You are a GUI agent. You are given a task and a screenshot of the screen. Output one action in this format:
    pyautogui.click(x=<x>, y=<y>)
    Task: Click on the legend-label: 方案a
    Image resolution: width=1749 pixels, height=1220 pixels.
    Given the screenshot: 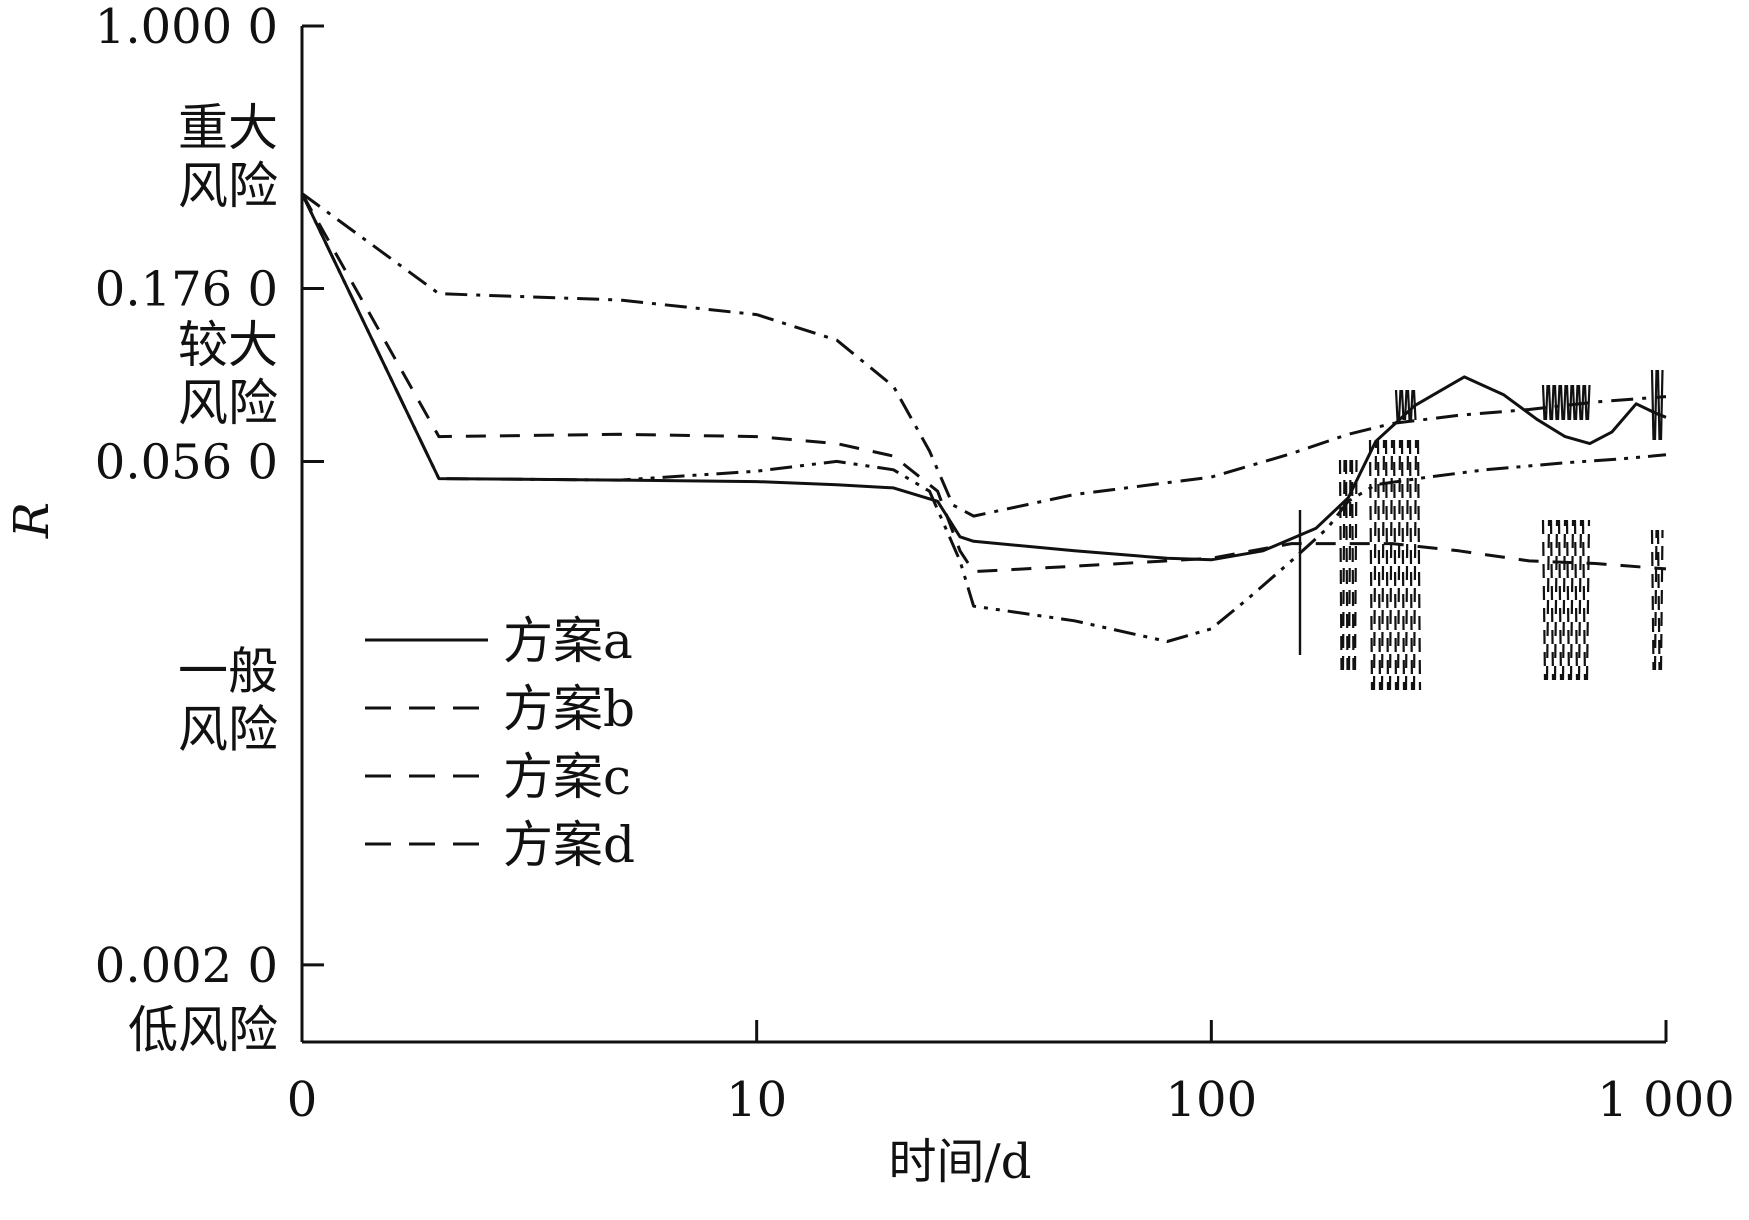 What is the action you would take?
    pyautogui.click(x=568, y=641)
    